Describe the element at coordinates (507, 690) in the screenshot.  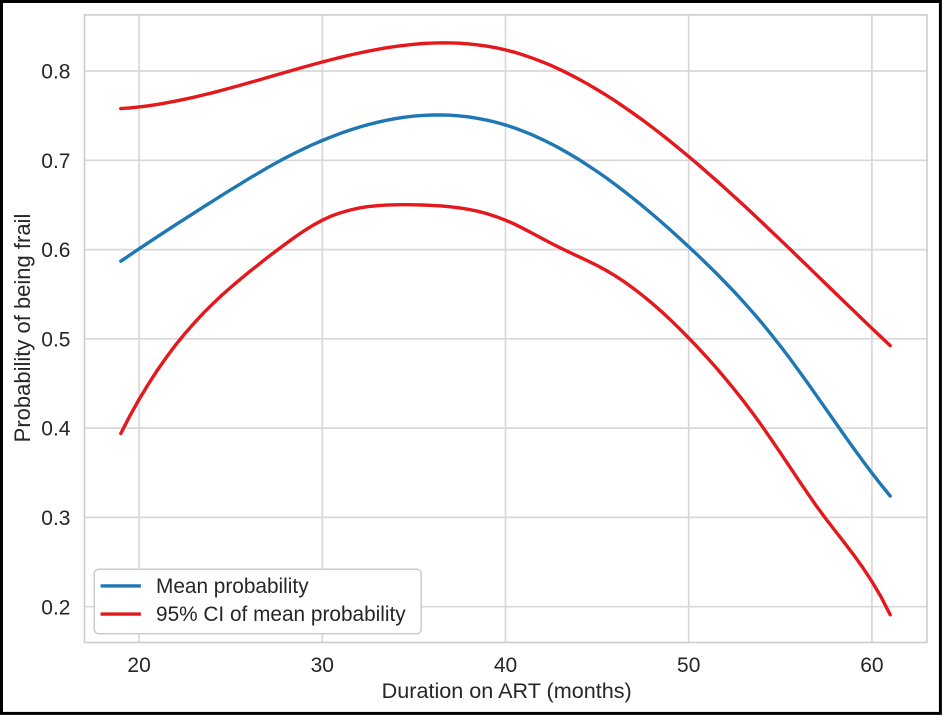
I see `svg-text: Duration on ART (months)` at that location.